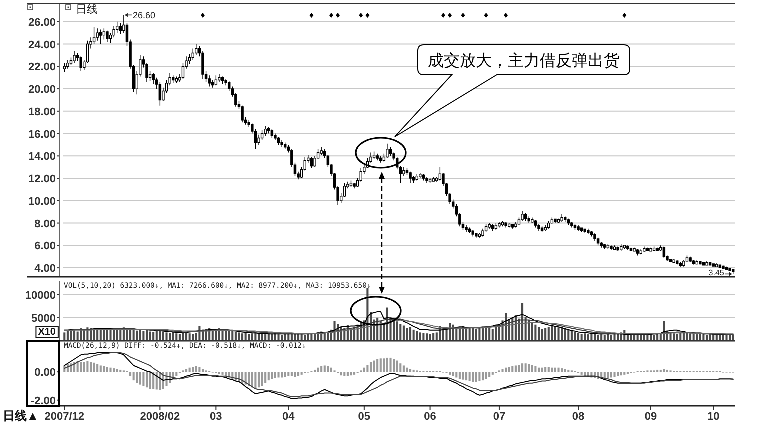 The image size is (764, 432). What do you see at coordinates (42, 22) in the screenshot?
I see `y-tick-label: 26.00` at bounding box center [42, 22].